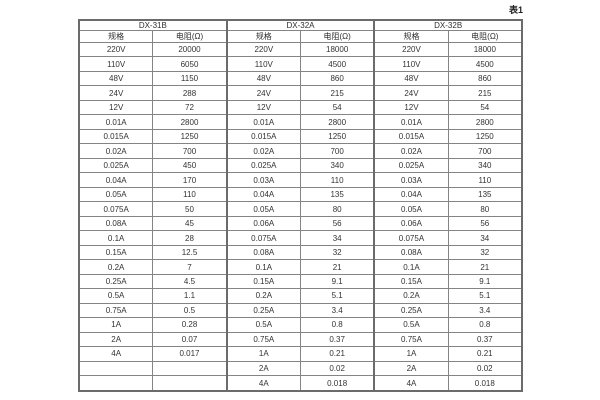 This screenshot has width=600, height=400. I want to click on table-row: 2A 0.02 2A 0.02, so click(300, 368).